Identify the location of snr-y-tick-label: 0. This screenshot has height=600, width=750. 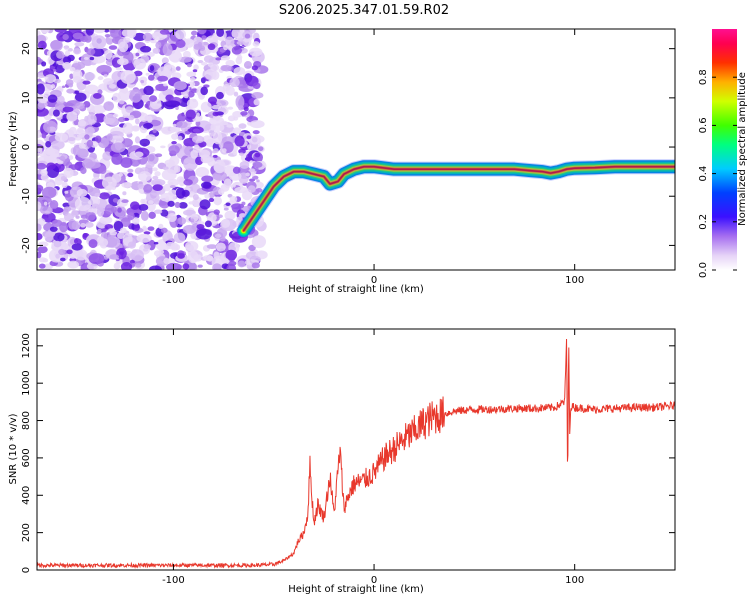
(26, 570).